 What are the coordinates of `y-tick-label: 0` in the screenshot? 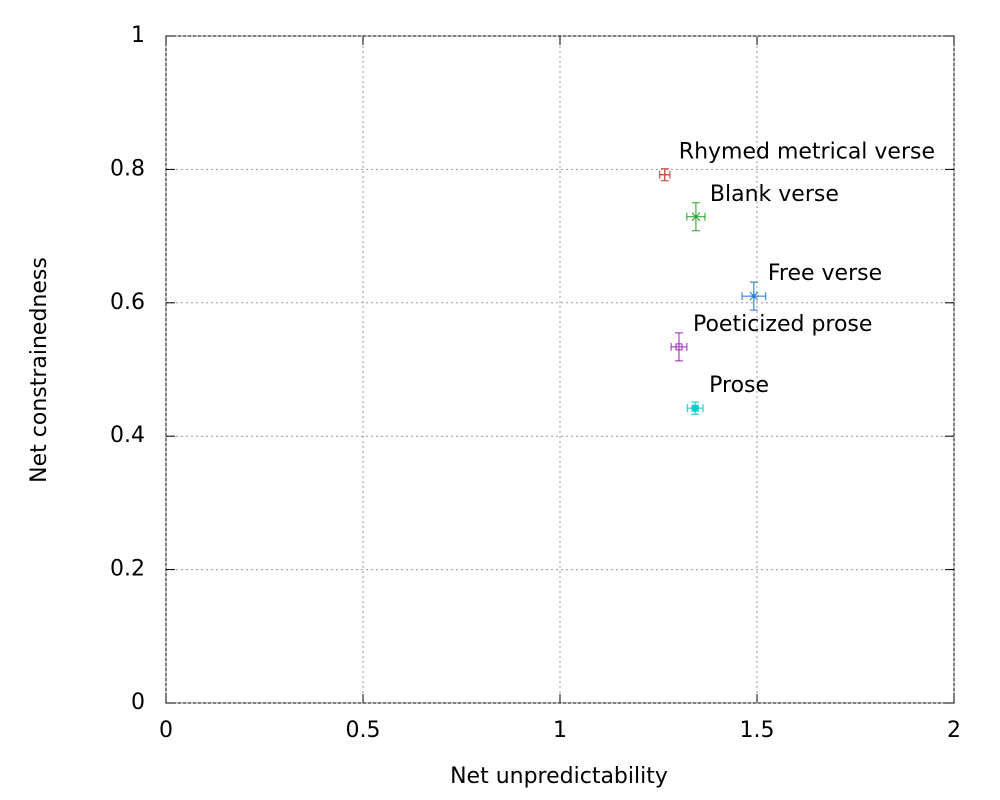 It's located at (138, 702).